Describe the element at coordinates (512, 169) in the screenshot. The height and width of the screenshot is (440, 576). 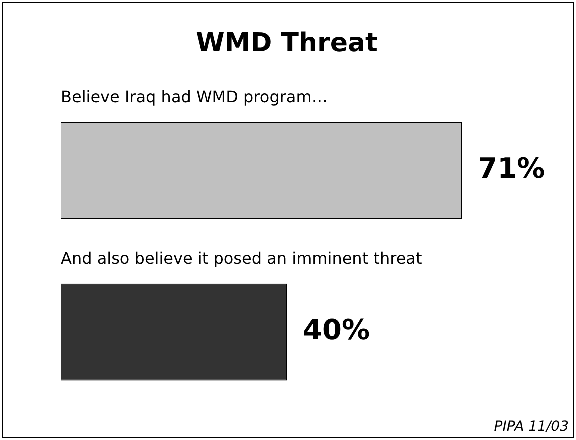
I see `data-label: 71%` at that location.